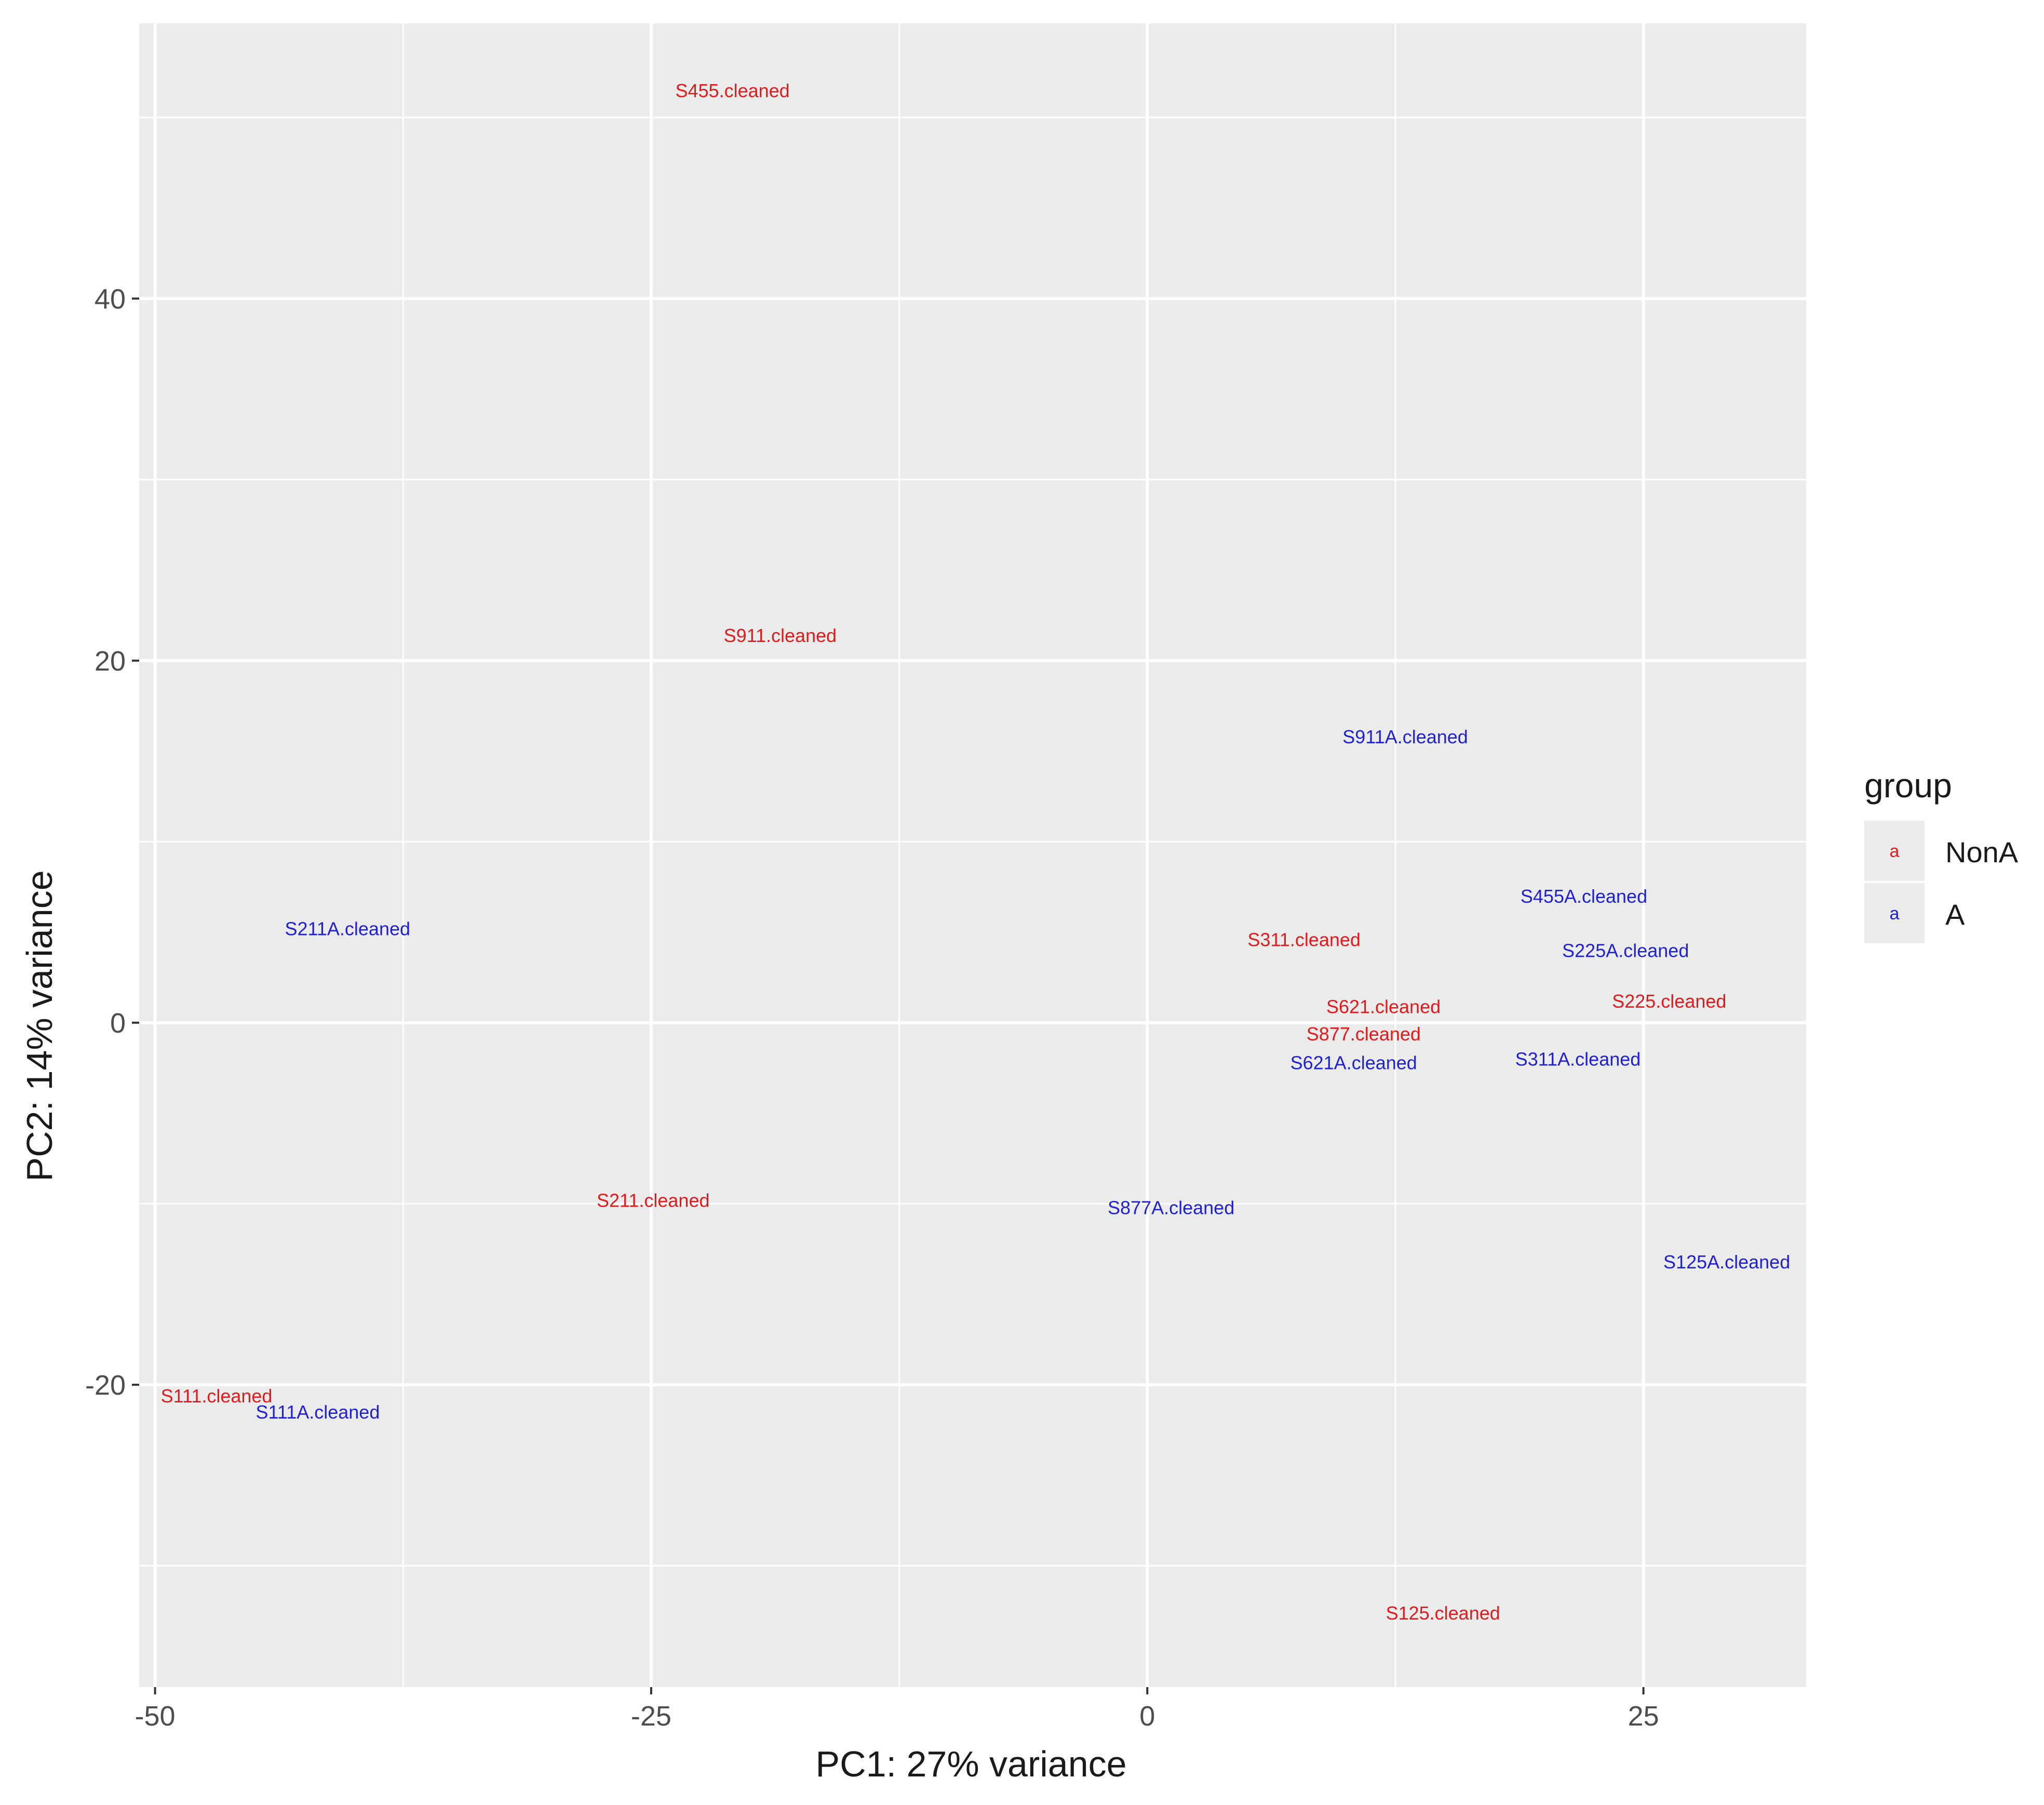 Image resolution: width=2044 pixels, height=1805 pixels. What do you see at coordinates (653, 1200) in the screenshot?
I see `point-label-s211-cleaned: S211.cleaned` at bounding box center [653, 1200].